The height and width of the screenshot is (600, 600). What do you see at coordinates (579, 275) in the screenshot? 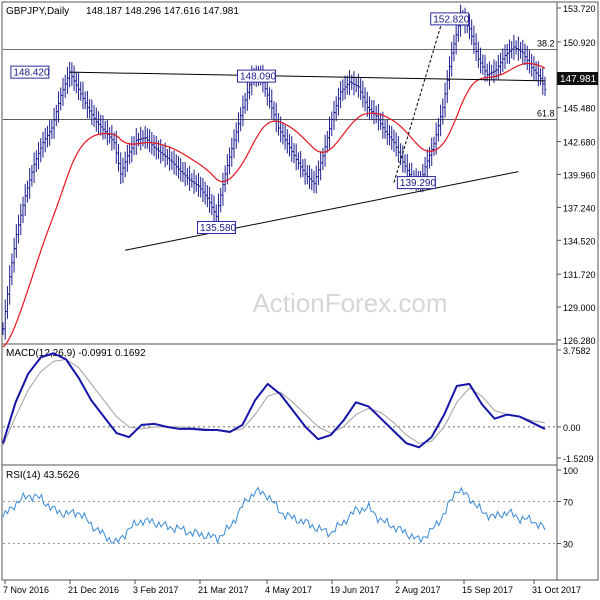
I see `price-y-tick-label: 131.720` at bounding box center [579, 275].